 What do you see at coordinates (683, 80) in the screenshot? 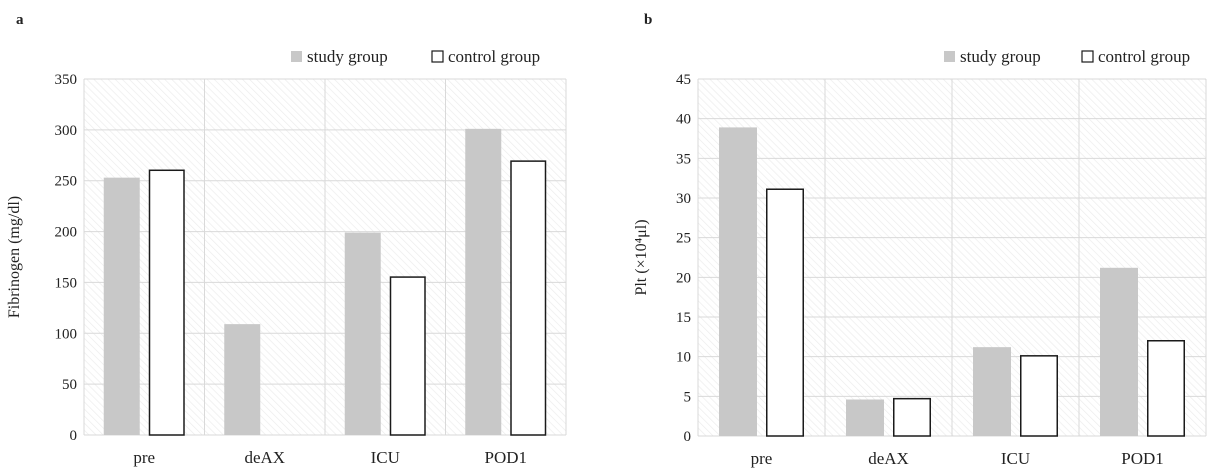
I see `y-tick-label: 45` at bounding box center [683, 80].